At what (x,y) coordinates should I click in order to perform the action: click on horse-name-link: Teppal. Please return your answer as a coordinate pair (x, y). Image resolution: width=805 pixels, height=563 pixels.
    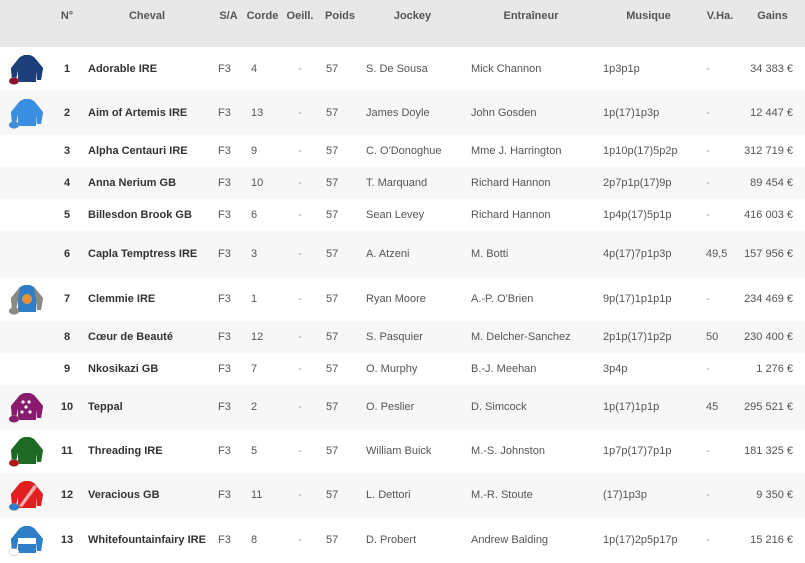
    Looking at the image, I should click on (105, 407).